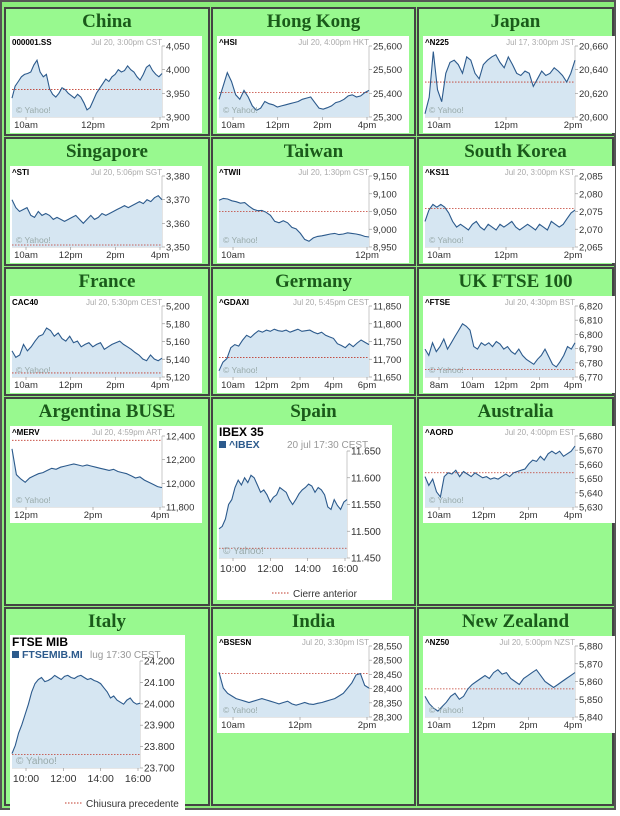 The height and width of the screenshot is (816, 620). What do you see at coordinates (178, 224) in the screenshot?
I see `y-tick-label: 3,360` at bounding box center [178, 224].